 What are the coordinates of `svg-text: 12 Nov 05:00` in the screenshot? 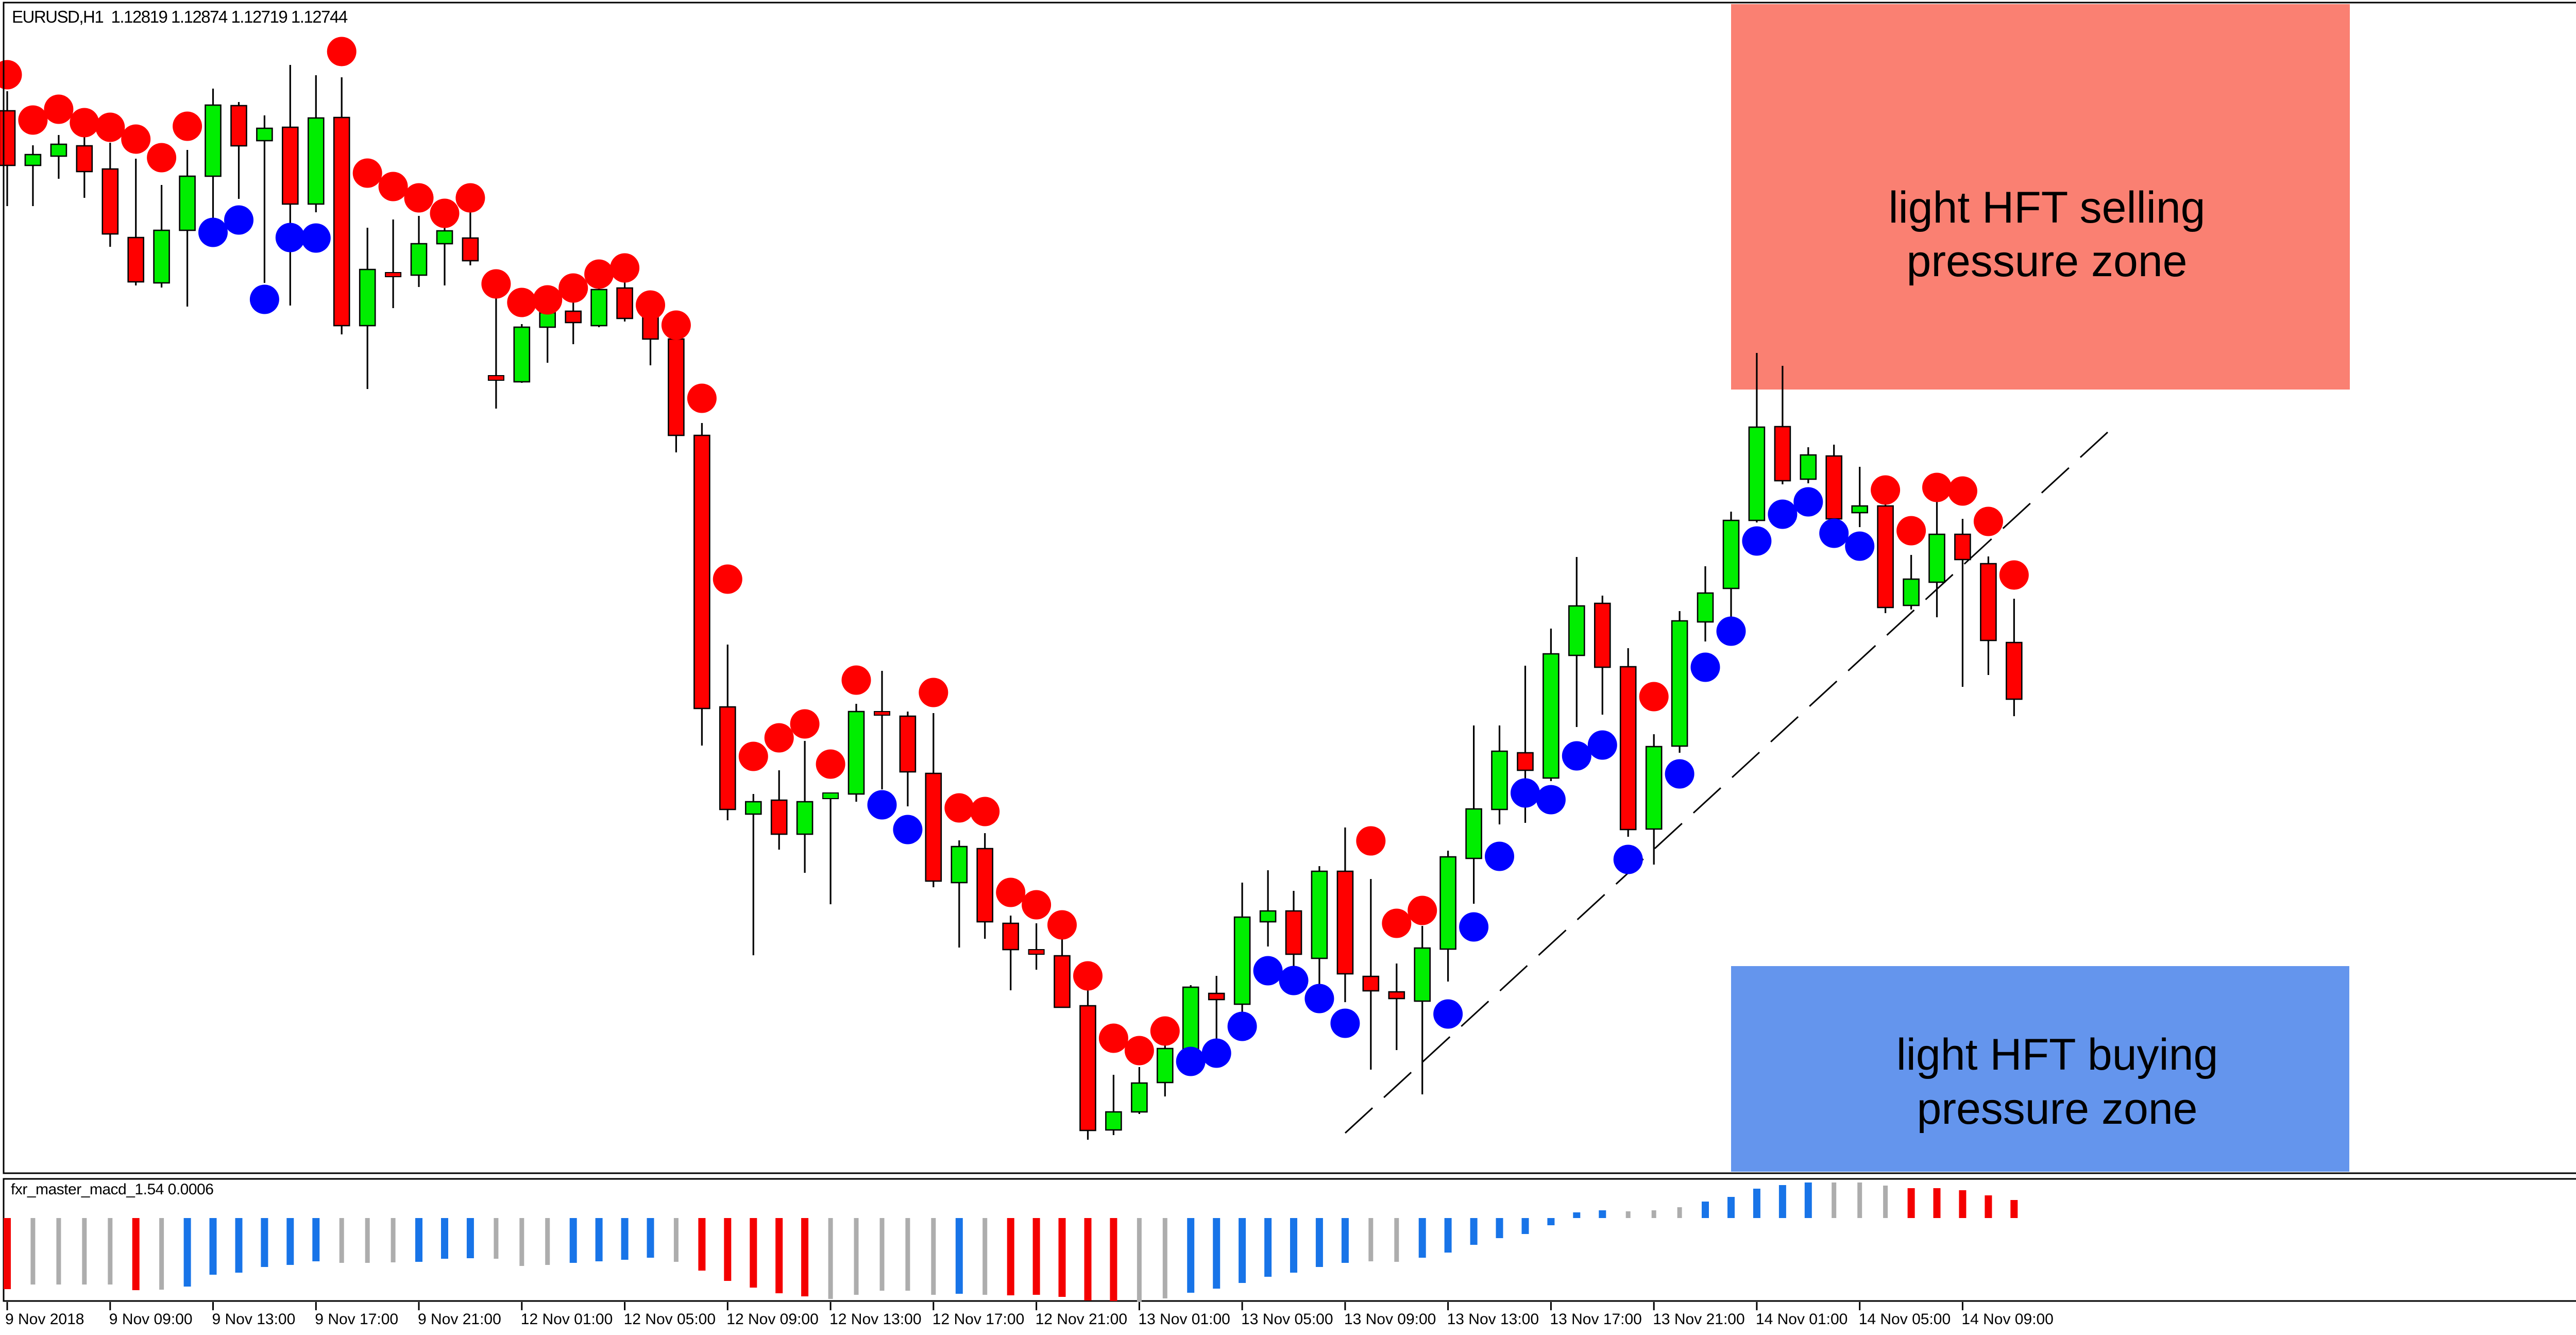 It's located at (670, 1320).